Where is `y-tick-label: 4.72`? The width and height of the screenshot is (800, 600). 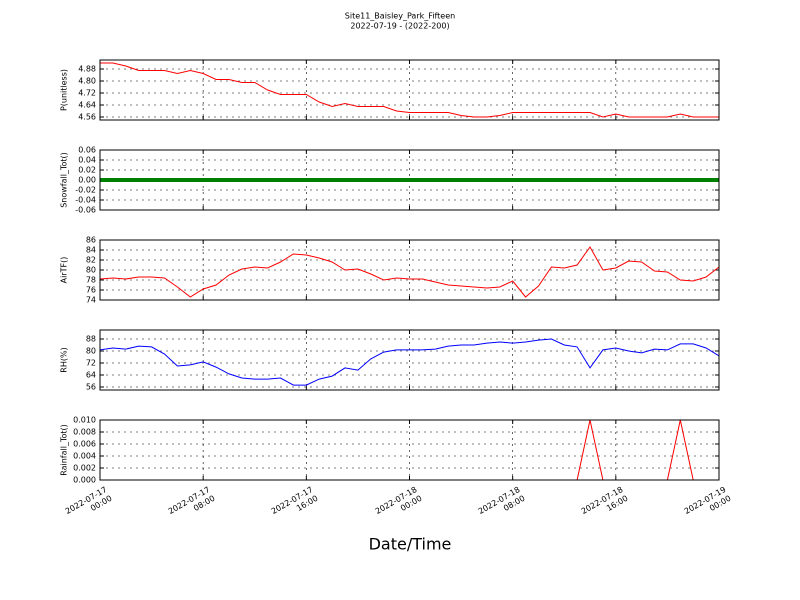 y-tick-label: 4.72 is located at coordinates (87, 93).